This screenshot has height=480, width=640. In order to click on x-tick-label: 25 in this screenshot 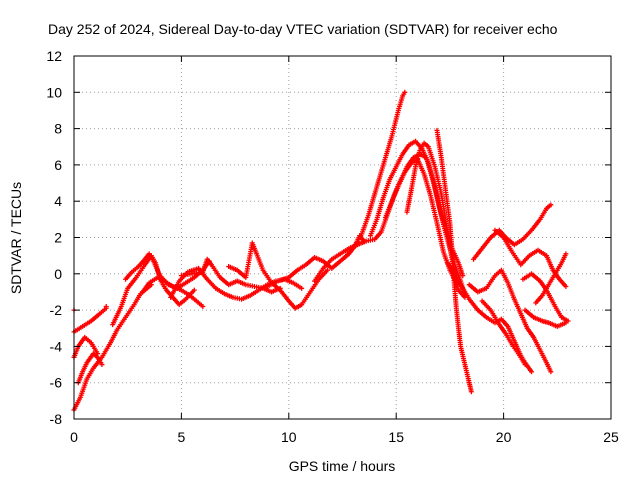, I will do `click(611, 437)`.